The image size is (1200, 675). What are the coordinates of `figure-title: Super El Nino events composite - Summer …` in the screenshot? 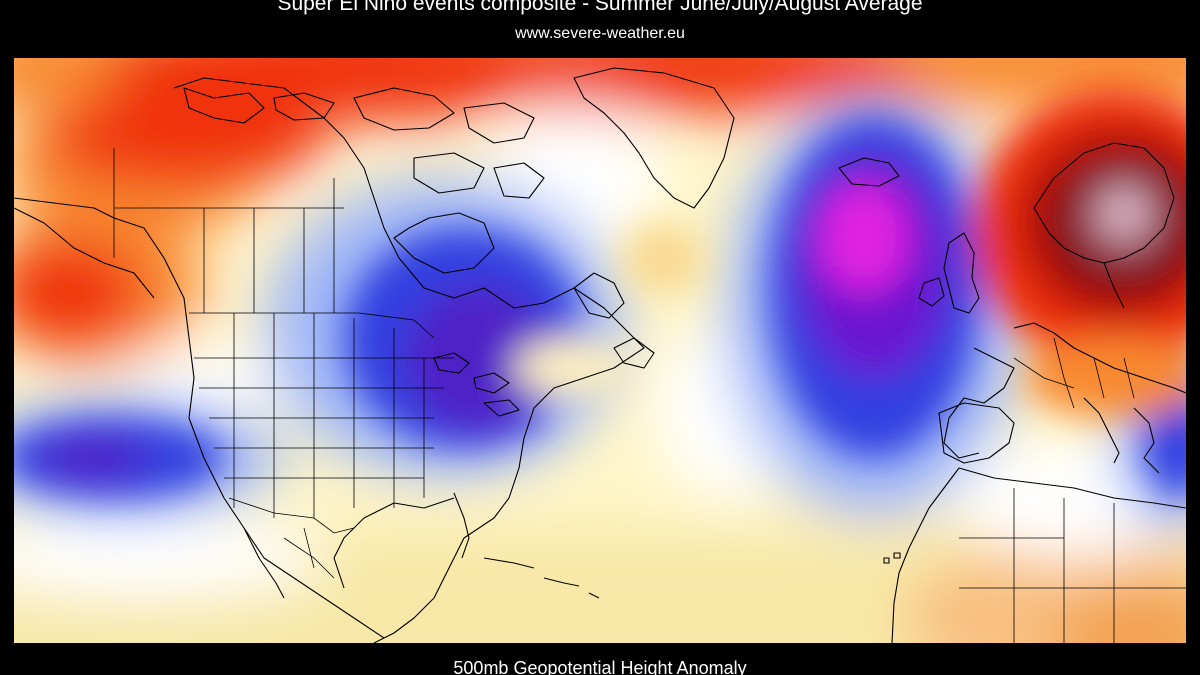 It's located at (600, 7).